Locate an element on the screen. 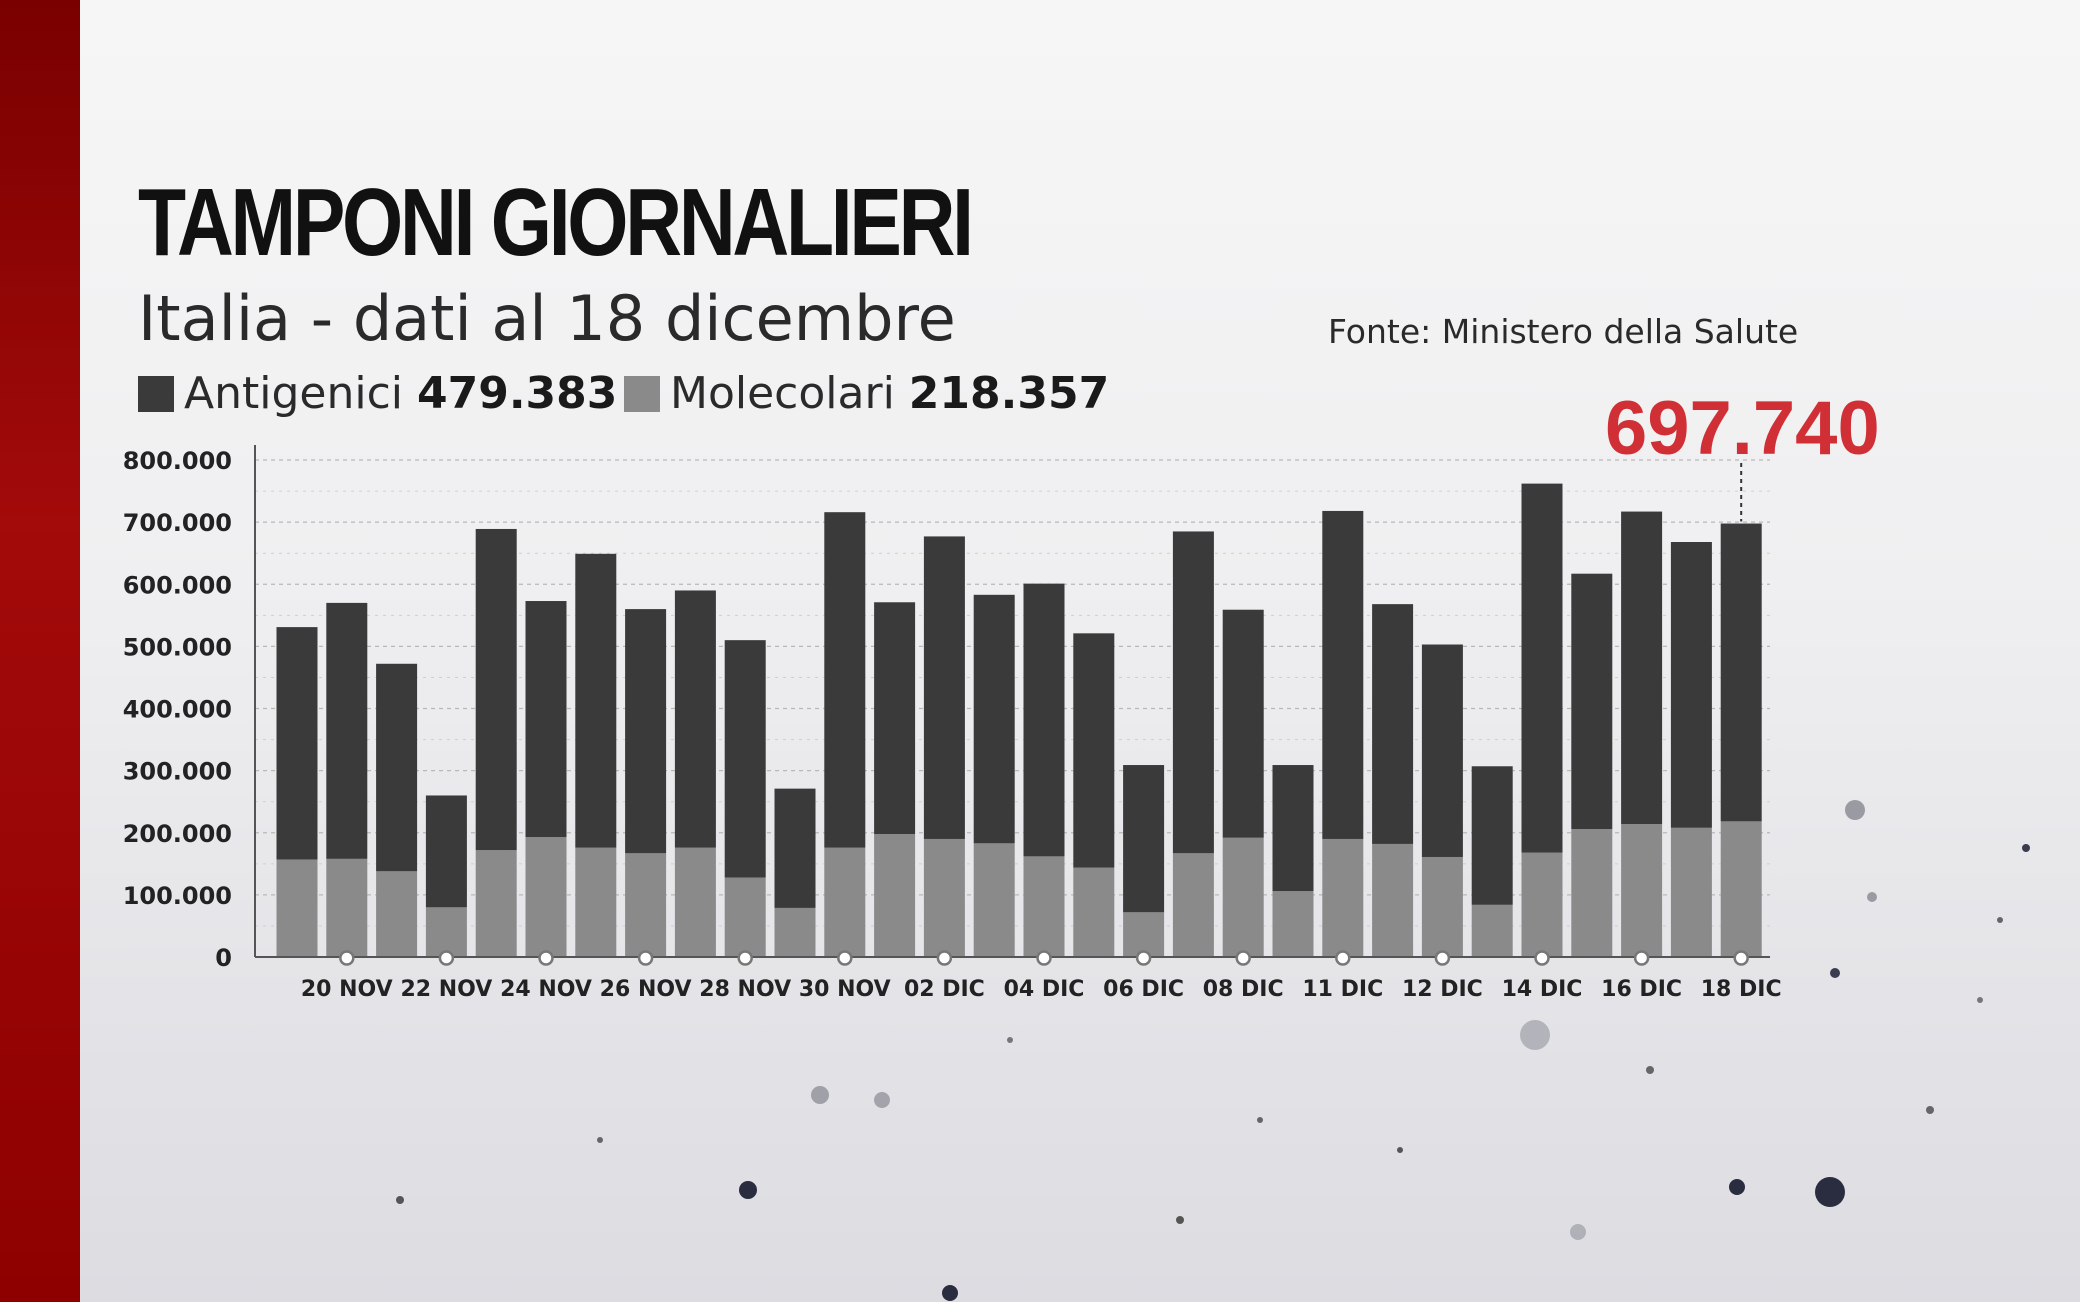  x-tick-label: 24 NOV is located at coordinates (546, 989).